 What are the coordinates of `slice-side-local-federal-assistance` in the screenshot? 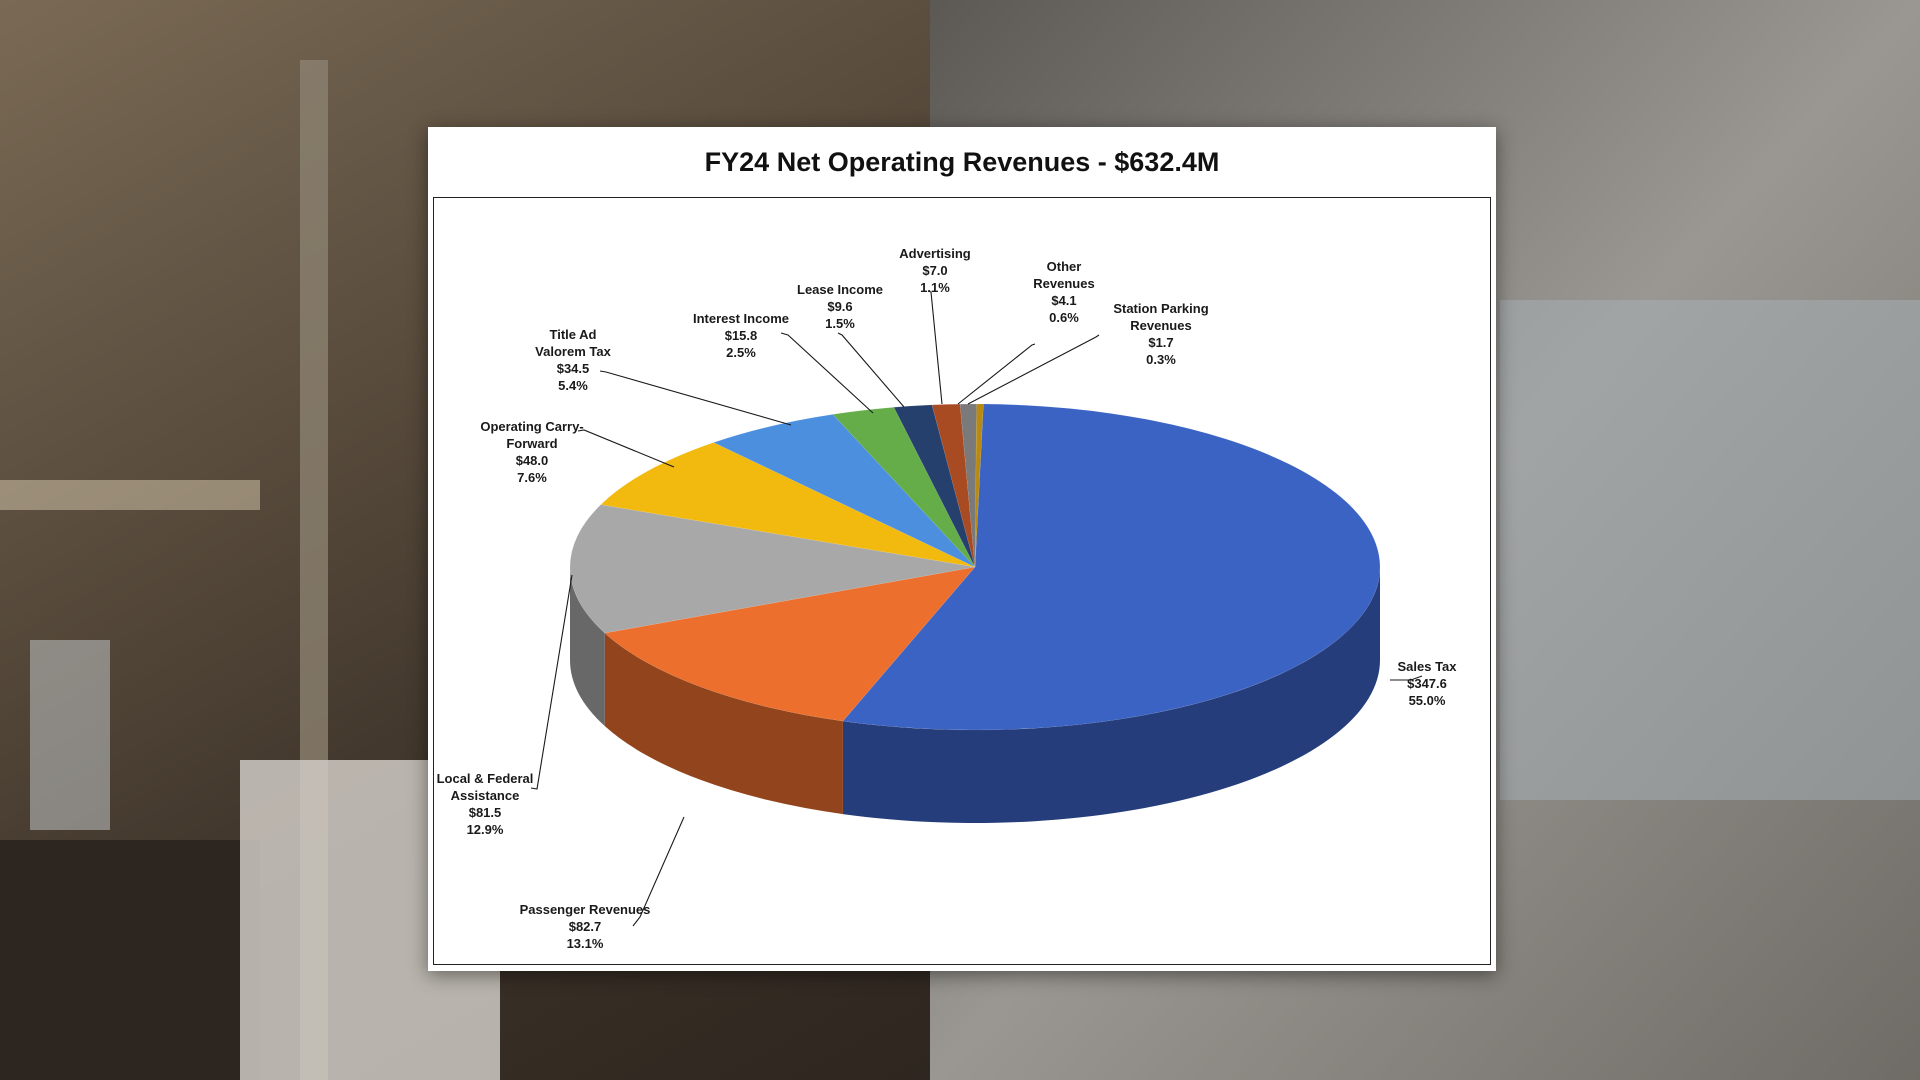 It's located at (587, 647).